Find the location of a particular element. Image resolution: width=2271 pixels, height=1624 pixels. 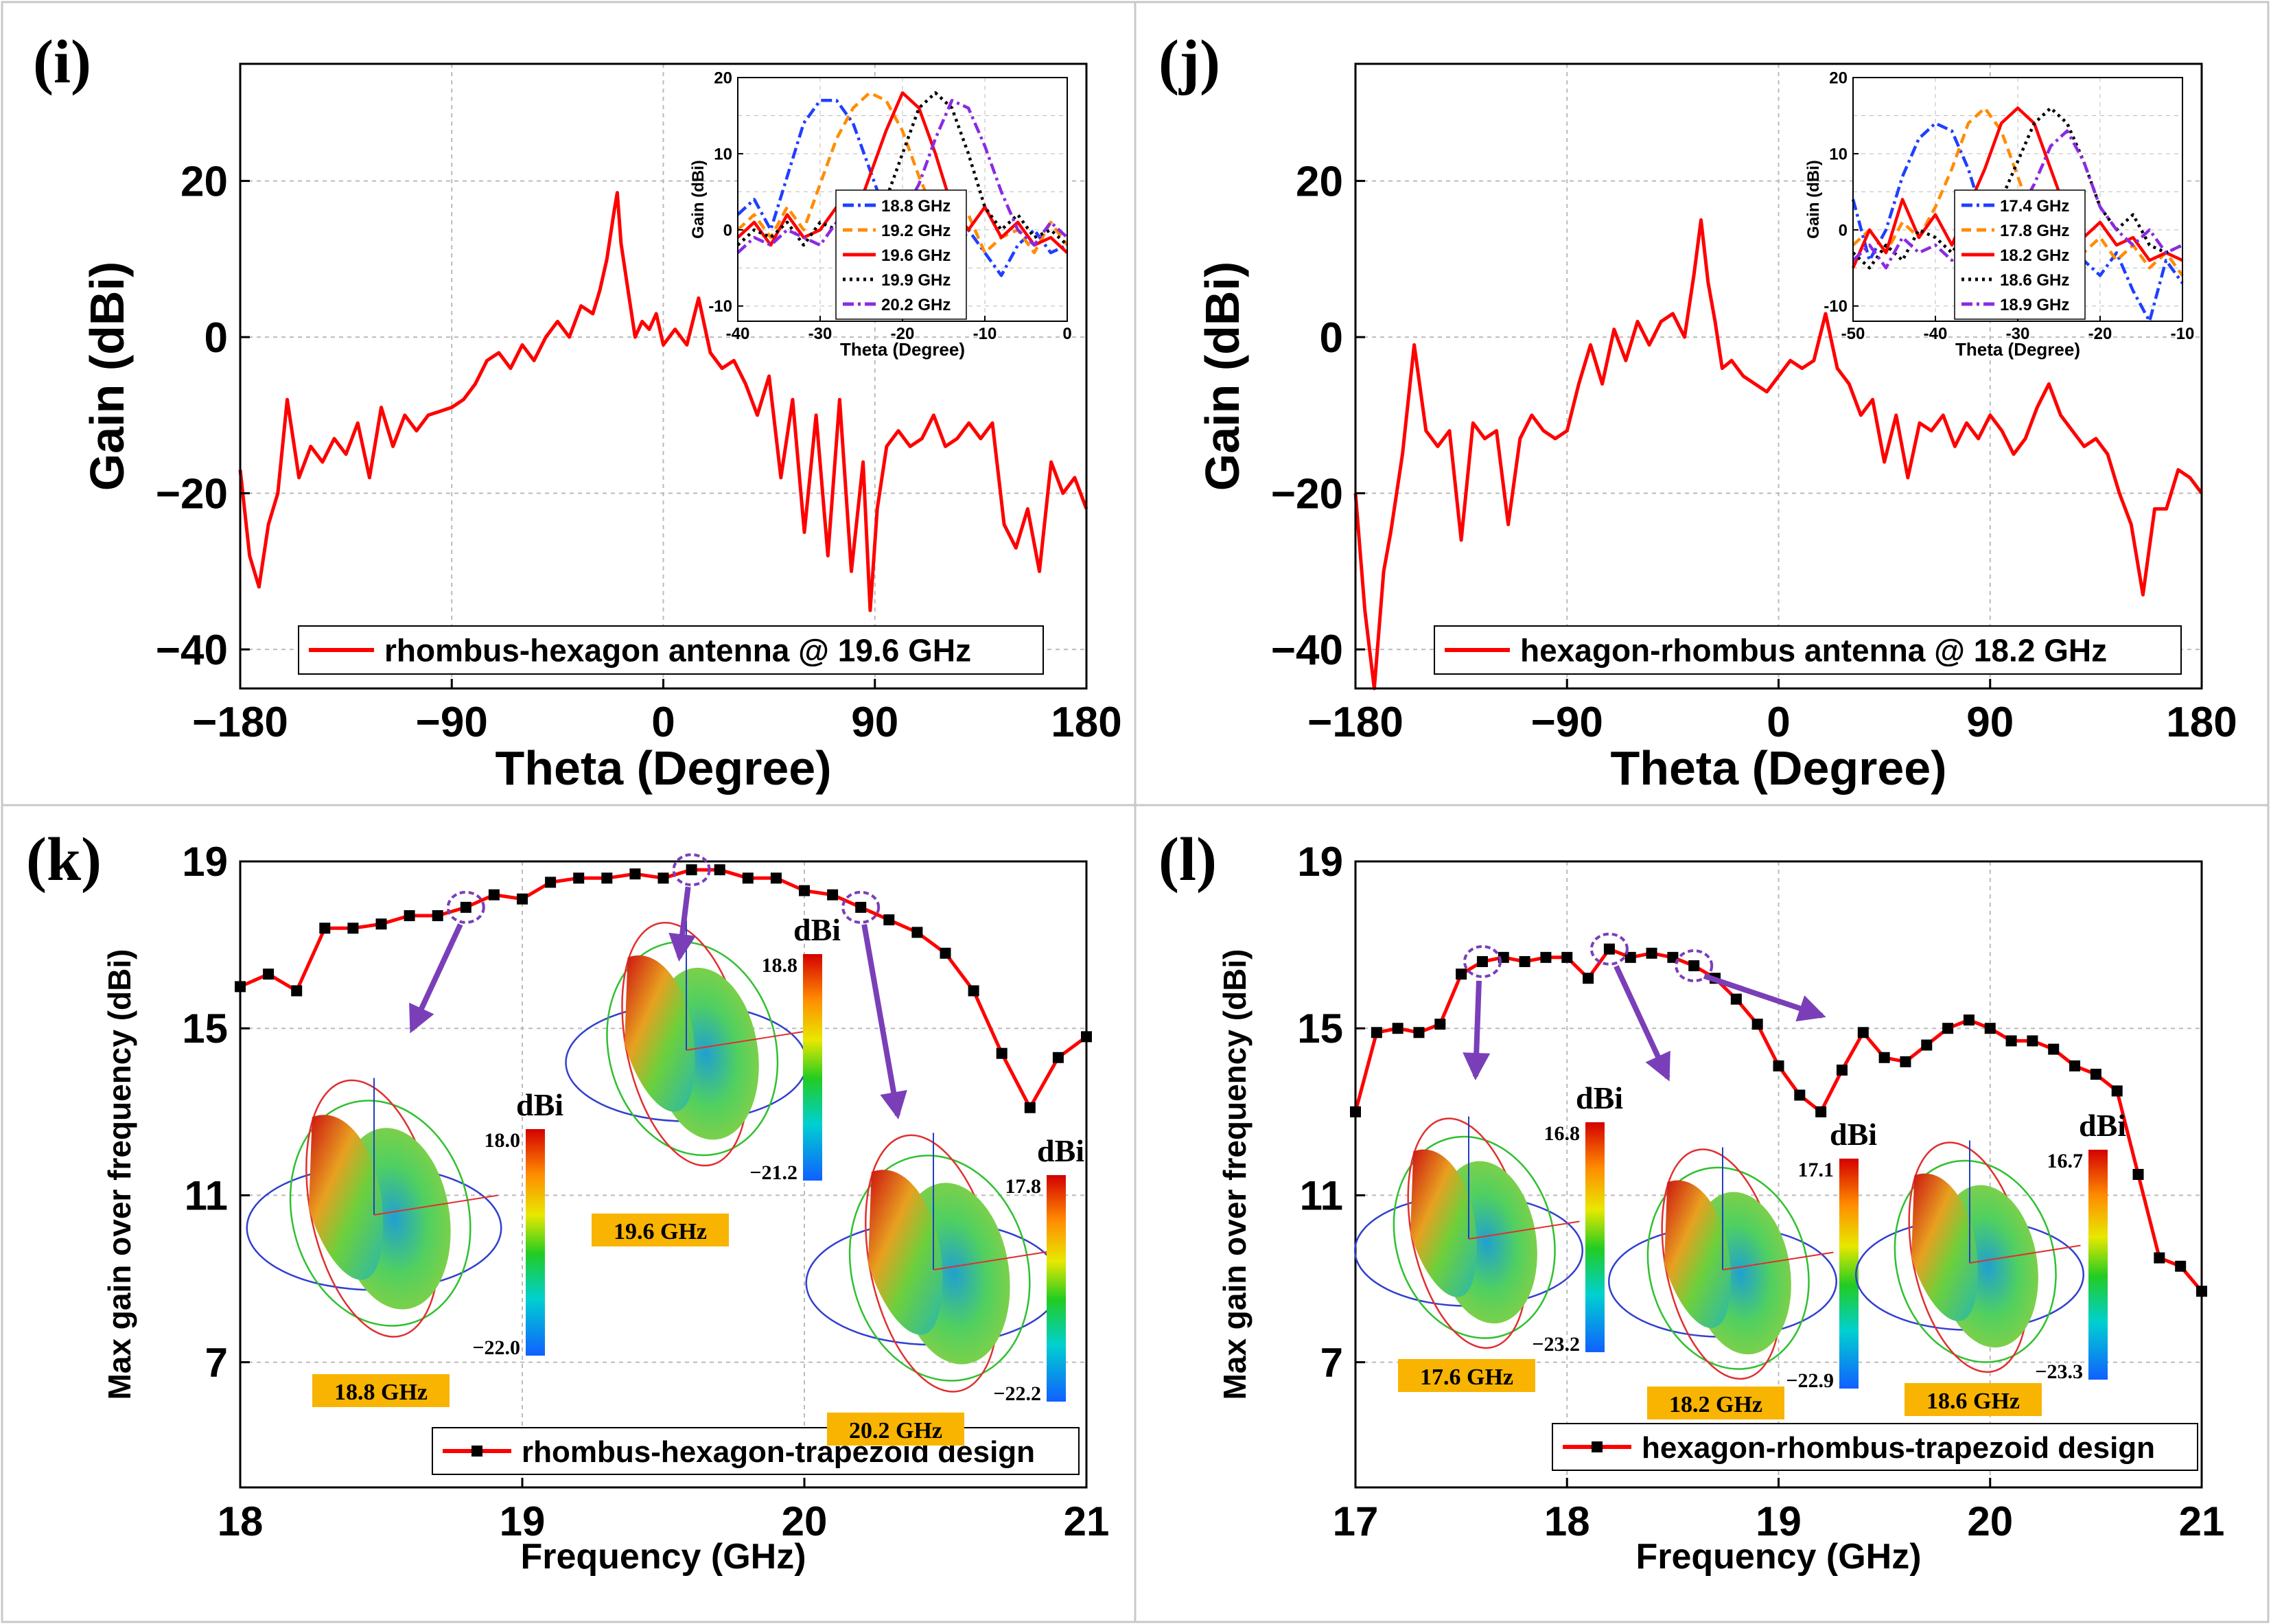

panel-label-l: (l) is located at coordinates (1187, 860).